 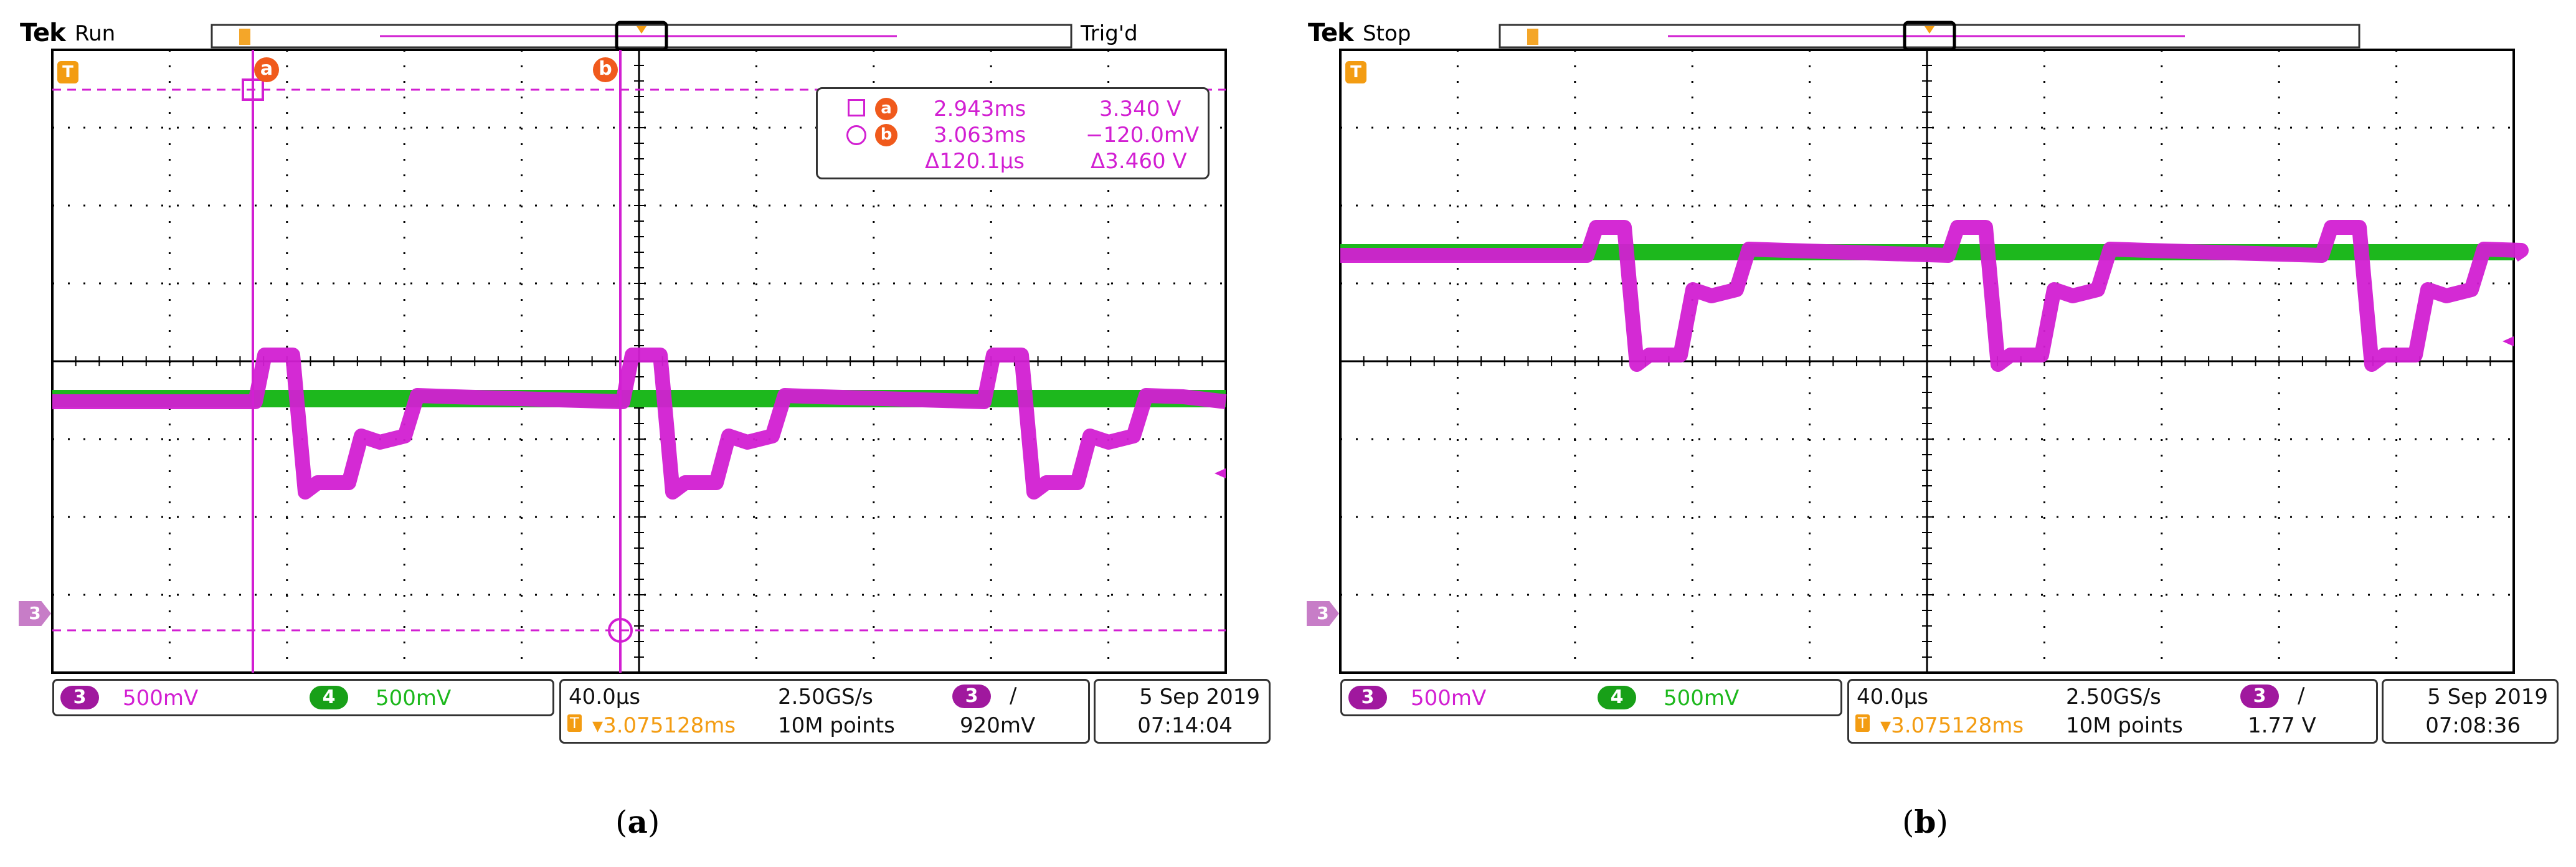 I want to click on cursor-a-voltage: 3.340 V, so click(x=1140, y=109).